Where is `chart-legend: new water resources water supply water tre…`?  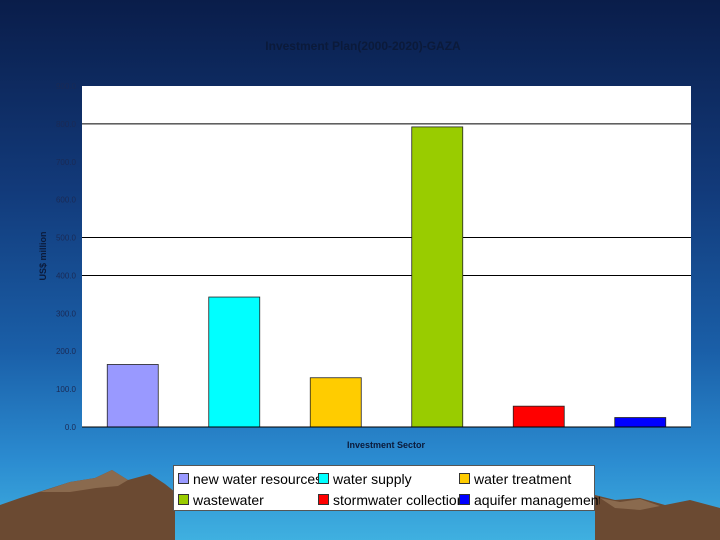
chart-legend: new water resources water supply water tre… is located at coordinates (386, 488).